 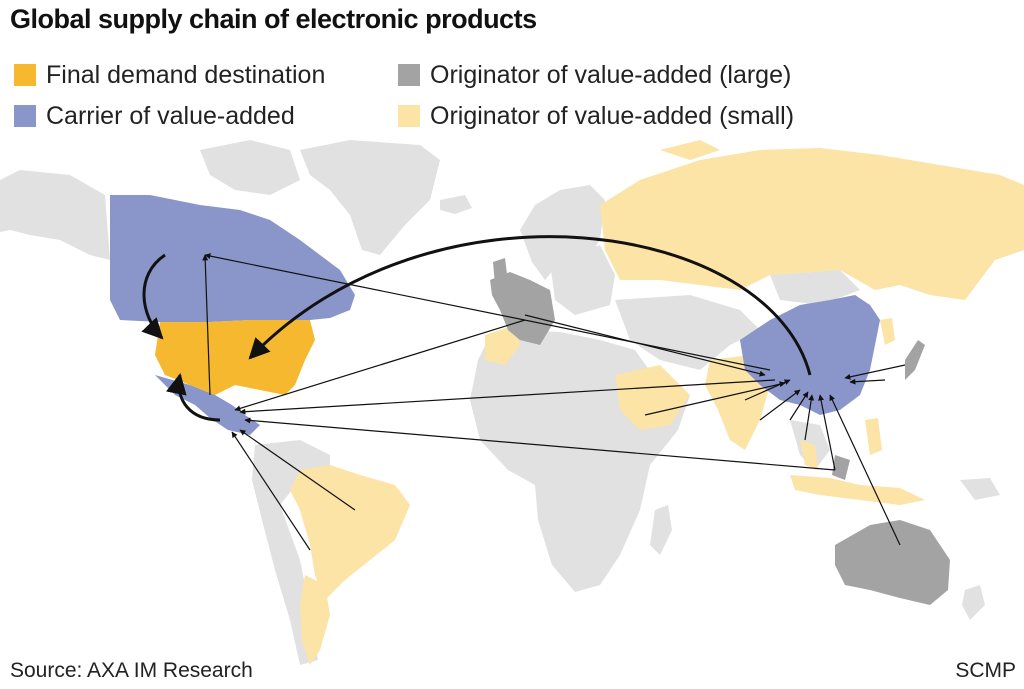 I want to click on legend-label-carrier: Carrier of value-added, so click(x=170, y=115).